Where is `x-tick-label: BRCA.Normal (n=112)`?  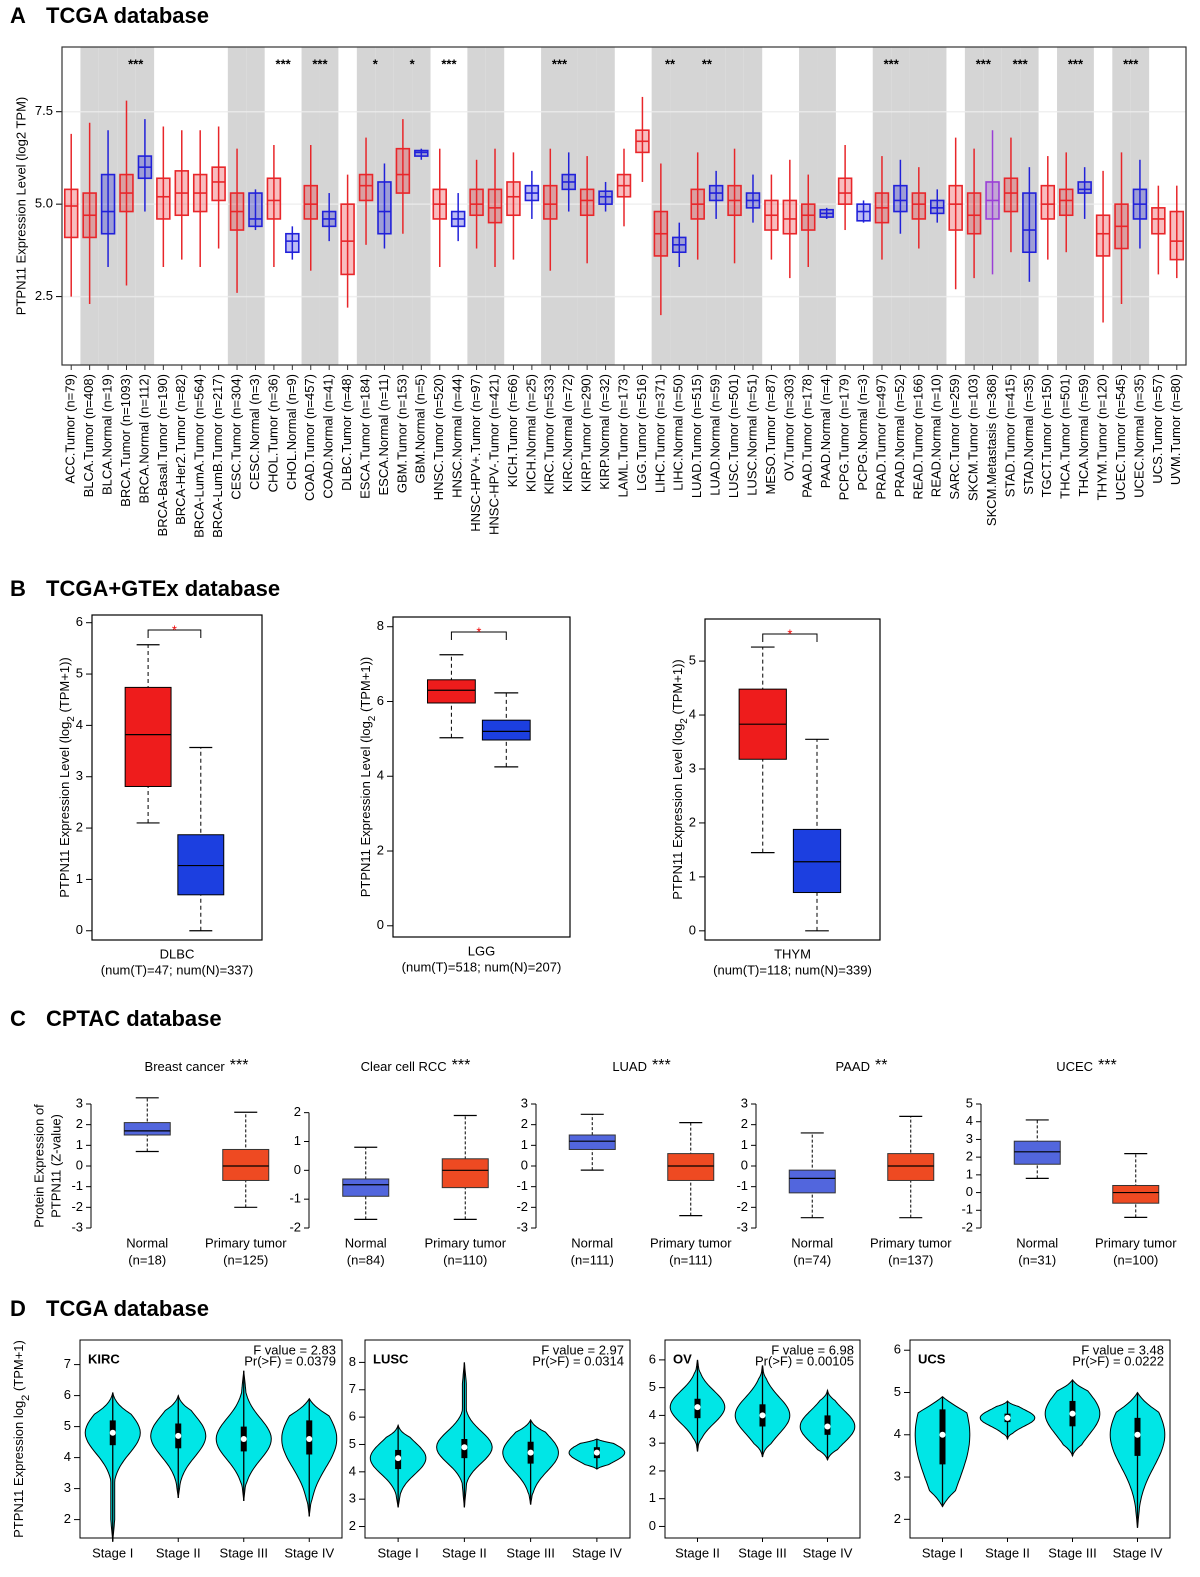 x-tick-label: BRCA.Normal (n=112) is located at coordinates (143, 438).